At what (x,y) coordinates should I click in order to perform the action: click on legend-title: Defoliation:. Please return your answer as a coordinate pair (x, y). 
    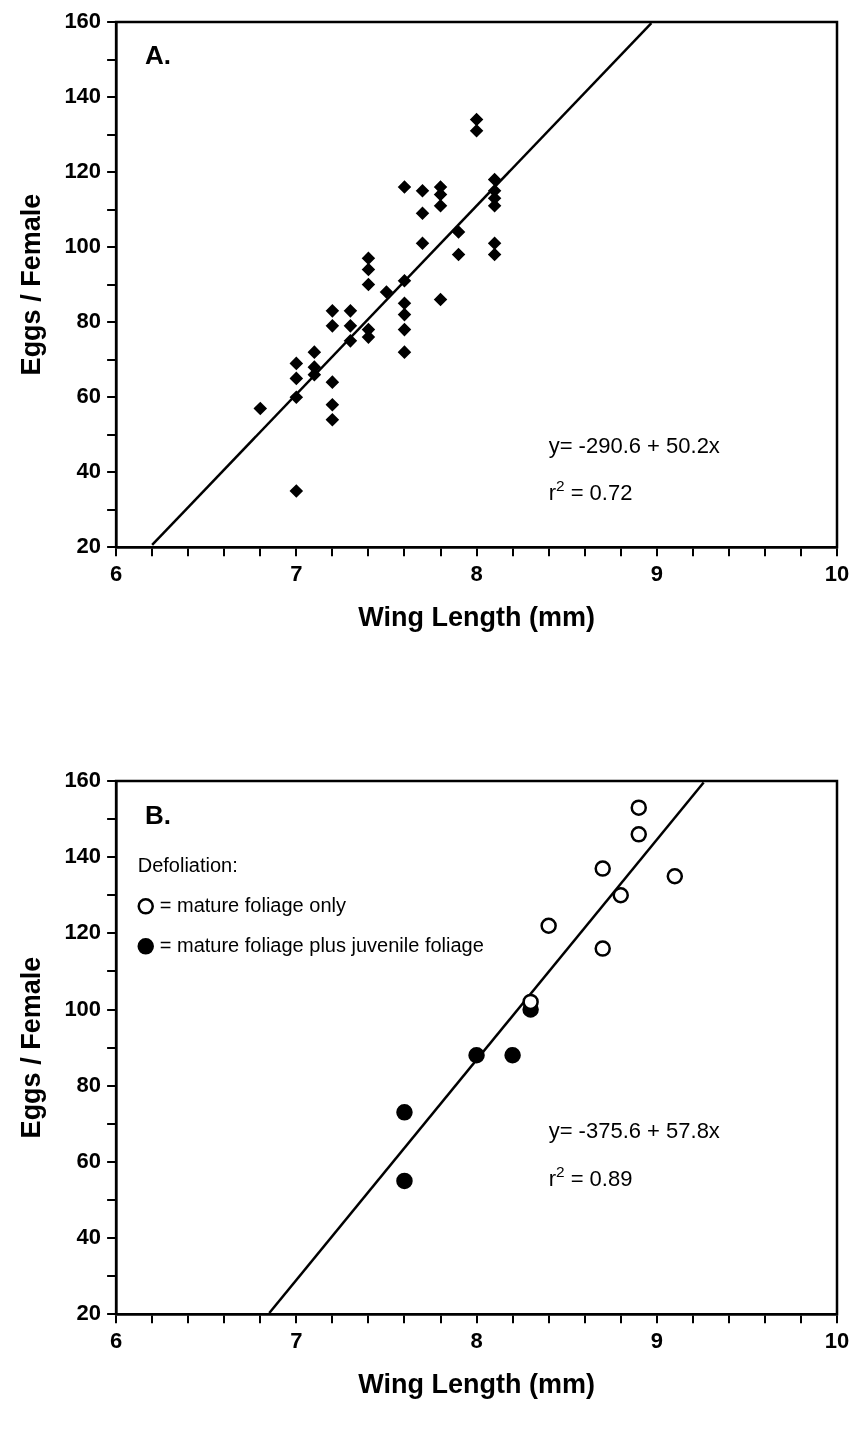
    Looking at the image, I should click on (187, 864).